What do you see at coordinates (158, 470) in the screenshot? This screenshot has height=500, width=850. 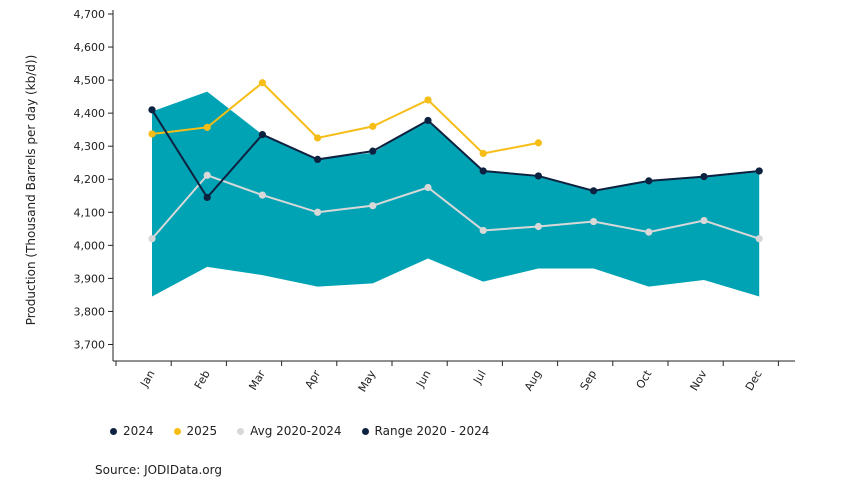 I see `source-note: Source: JODIData.org` at bounding box center [158, 470].